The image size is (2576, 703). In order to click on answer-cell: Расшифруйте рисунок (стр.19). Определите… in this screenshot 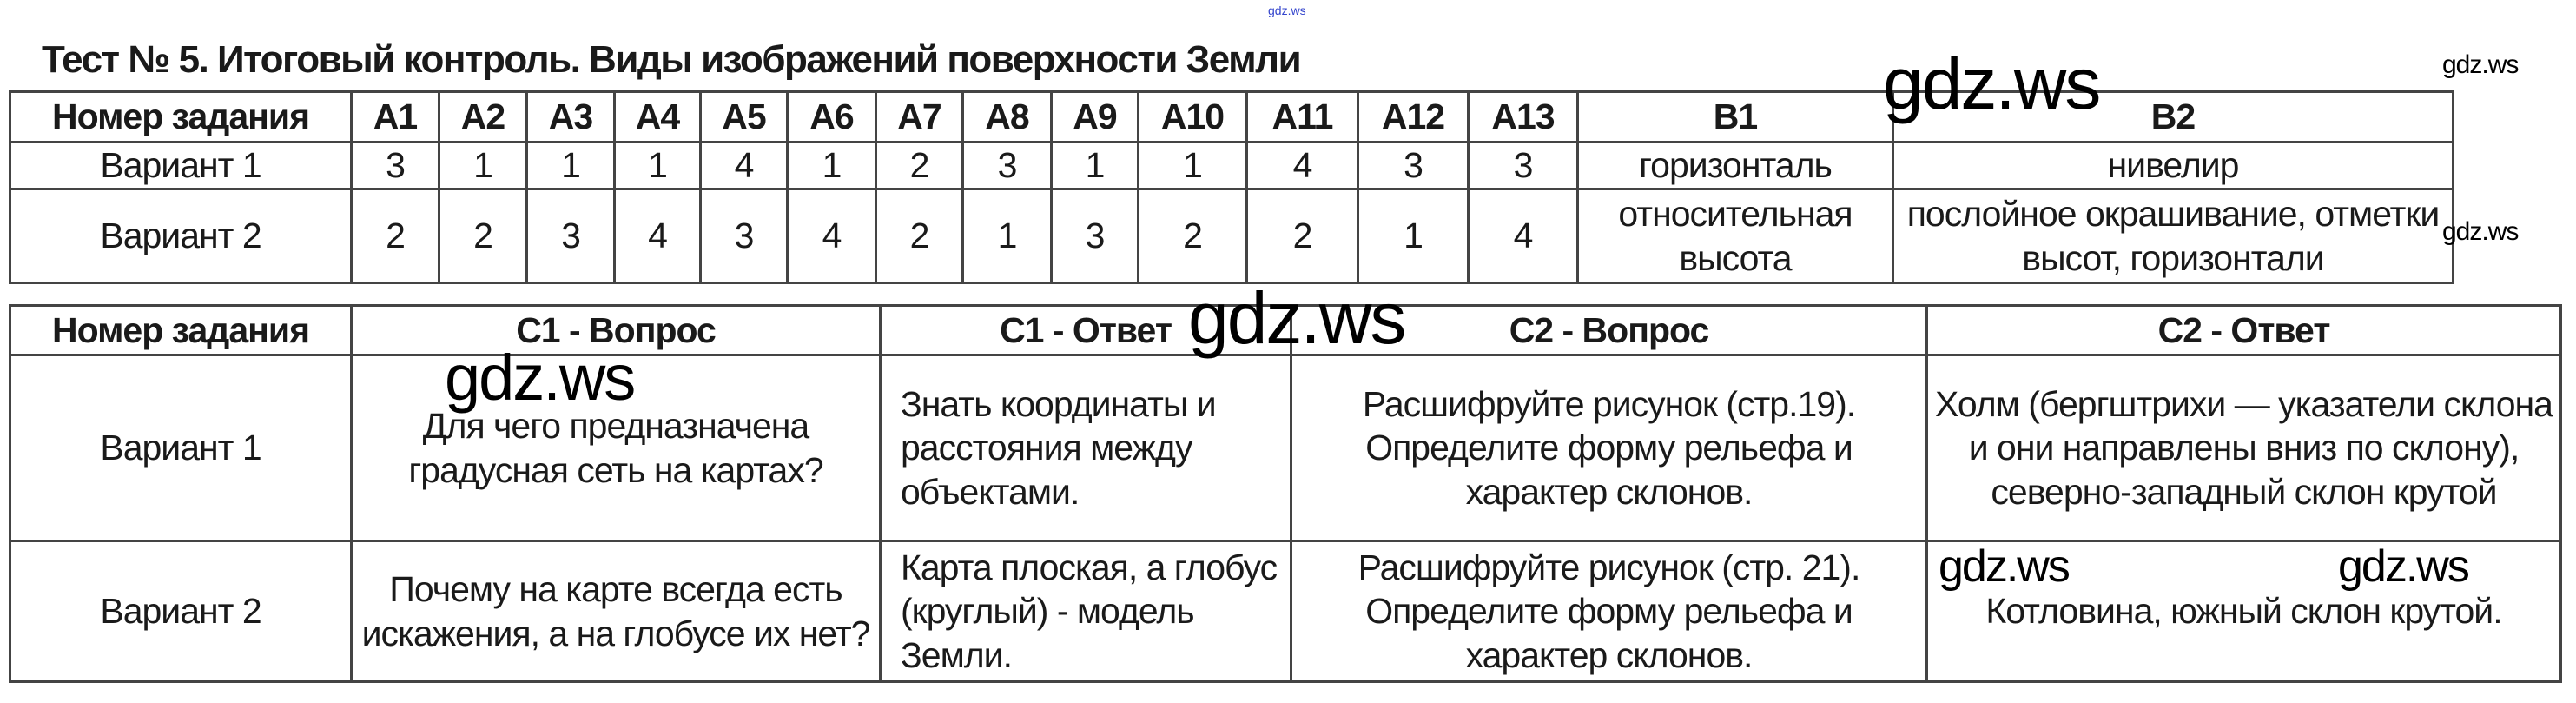, I will do `click(1609, 448)`.